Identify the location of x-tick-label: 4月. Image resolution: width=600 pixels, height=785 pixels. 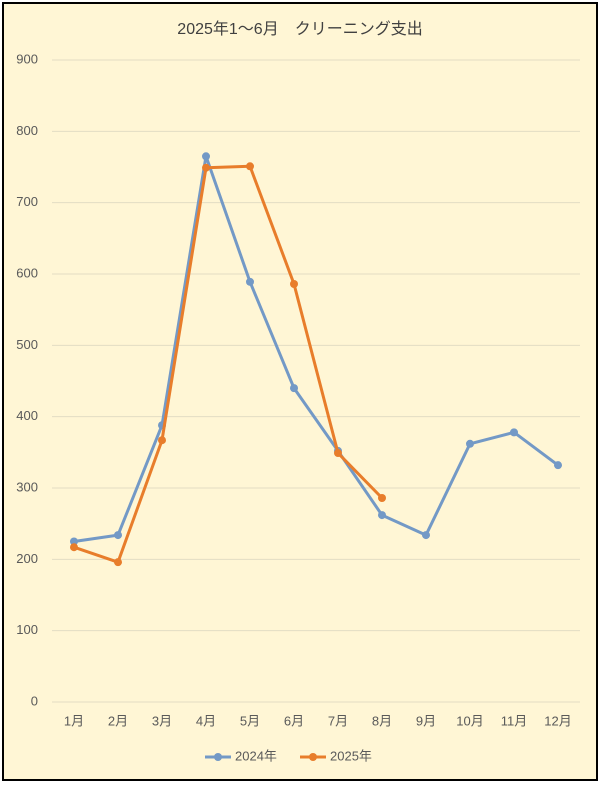
(206, 720).